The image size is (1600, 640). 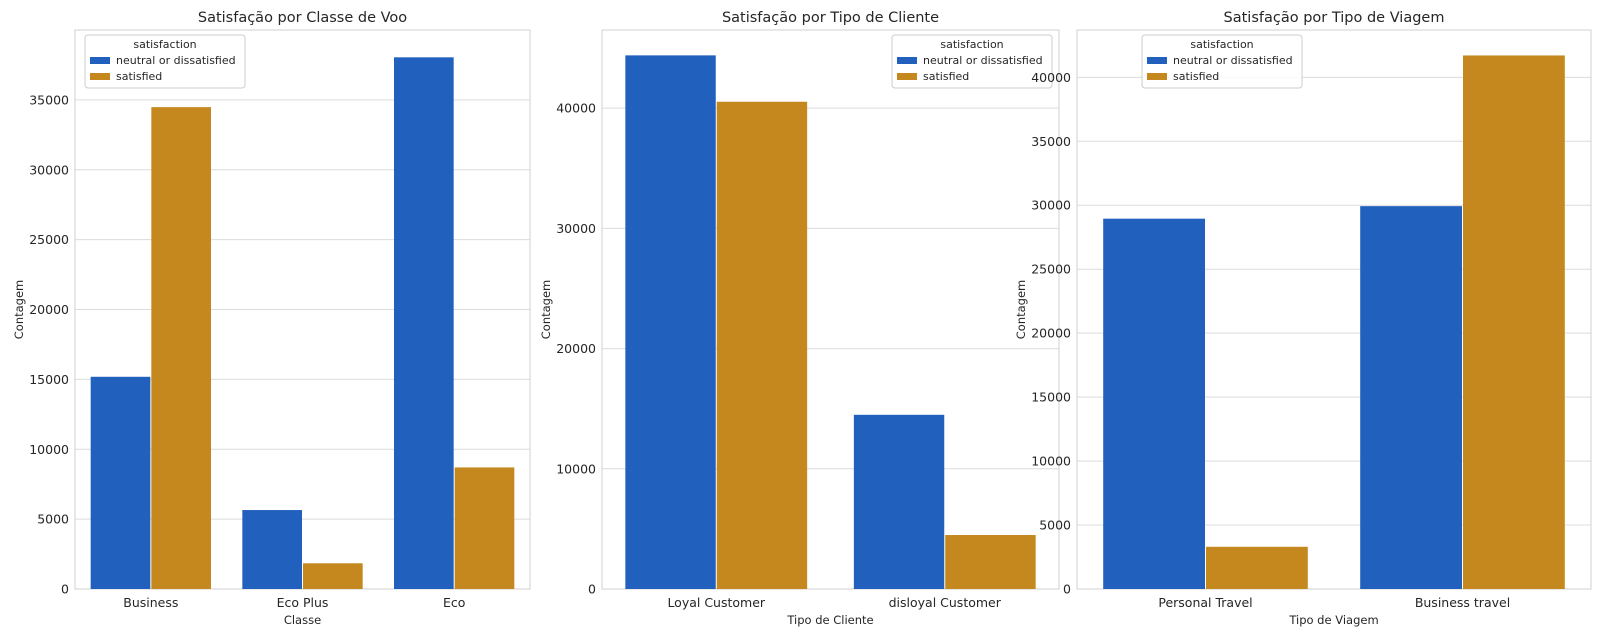 What do you see at coordinates (945, 602) in the screenshot?
I see `x-tick-label: disloyal Customer` at bounding box center [945, 602].